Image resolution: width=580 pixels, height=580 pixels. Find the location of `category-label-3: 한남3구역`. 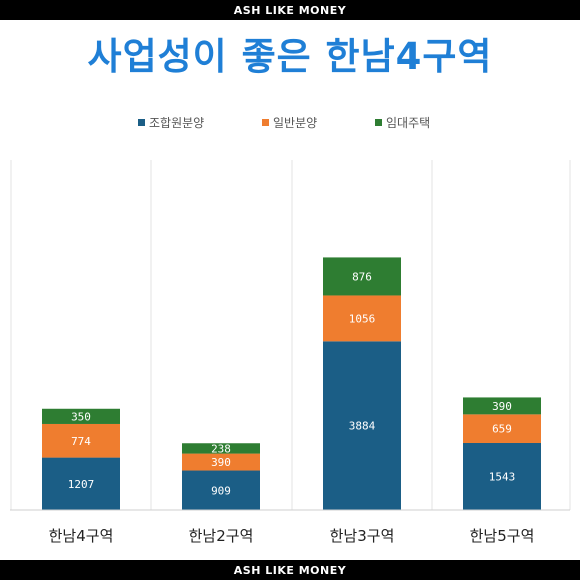

category-label-3: 한남3구역 is located at coordinates (362, 536).